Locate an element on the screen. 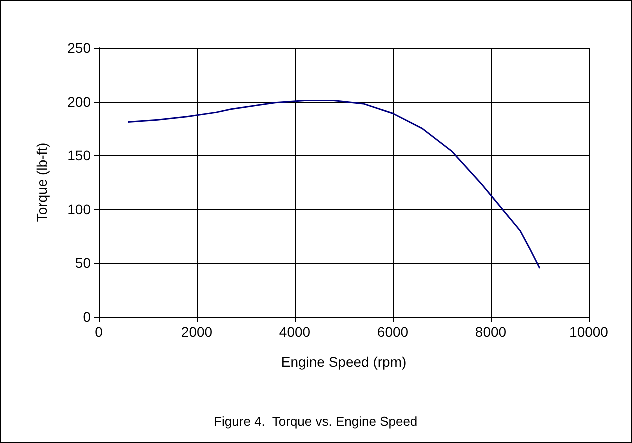  caption: Figure 4. Torque vs. Engine Speed is located at coordinates (316, 421).